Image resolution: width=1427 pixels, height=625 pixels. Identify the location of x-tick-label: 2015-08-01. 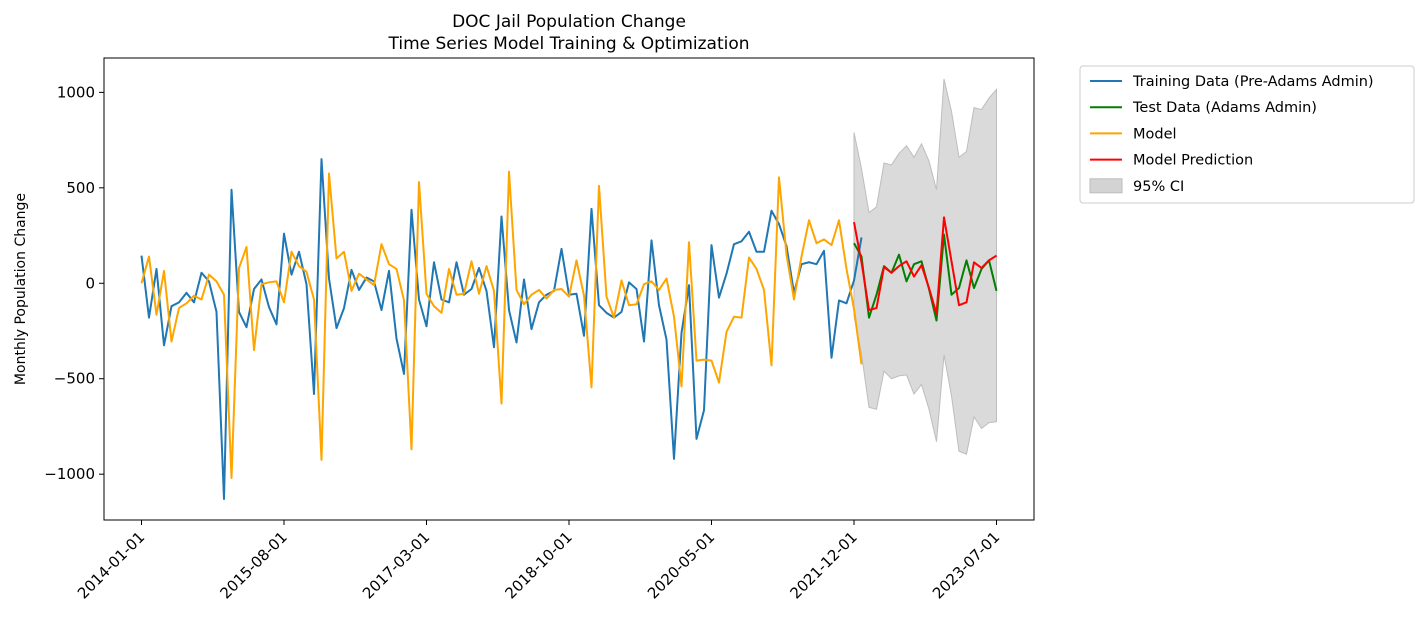
(253, 565).